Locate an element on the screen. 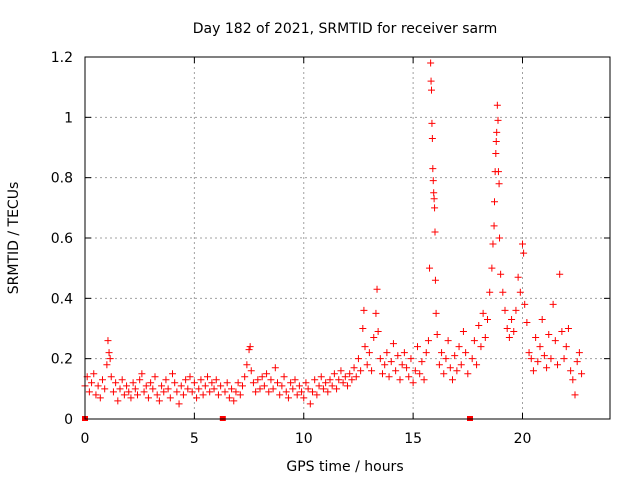 The width and height of the screenshot is (640, 480). y-tick-label: 0.8 is located at coordinates (62, 179).